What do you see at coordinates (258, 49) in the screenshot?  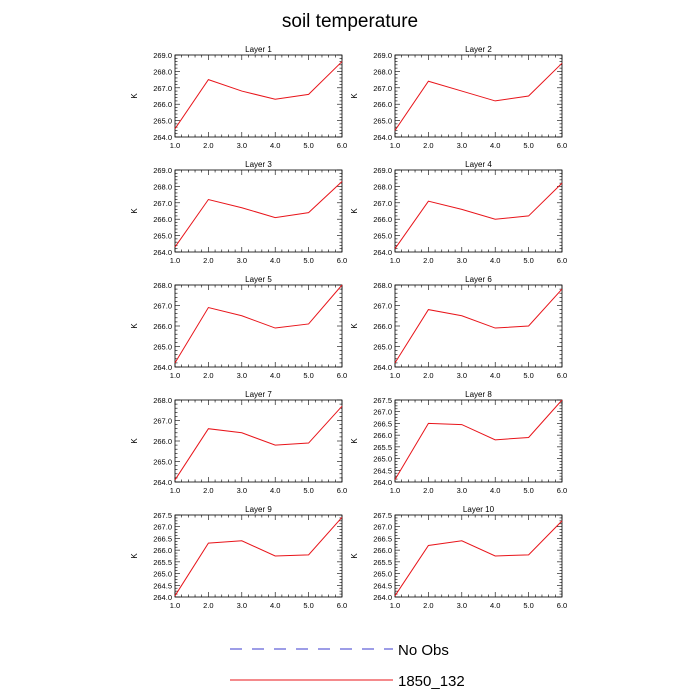 I see `panel-title: Layer 1` at bounding box center [258, 49].